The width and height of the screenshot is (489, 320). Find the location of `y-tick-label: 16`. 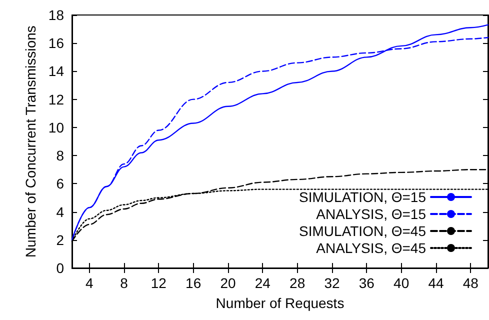

y-tick-label: 16 is located at coordinates (56, 43).